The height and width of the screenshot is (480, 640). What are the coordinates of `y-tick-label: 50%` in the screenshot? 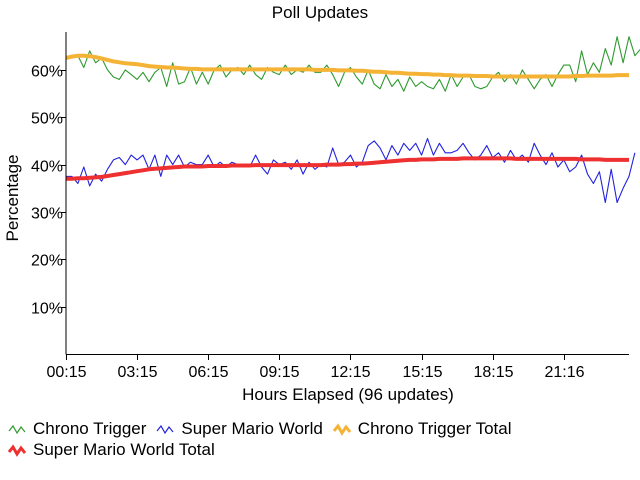 It's located at (47, 119).